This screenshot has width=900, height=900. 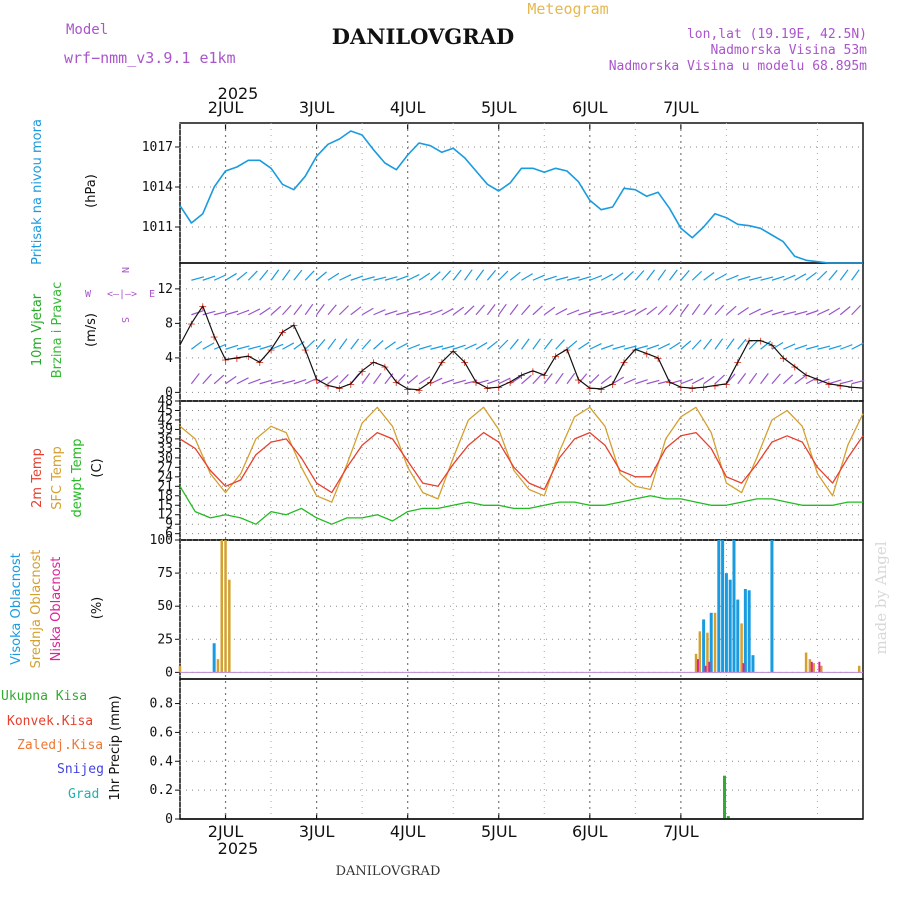 I want to click on precip-total-bar, so click(x=725, y=797).